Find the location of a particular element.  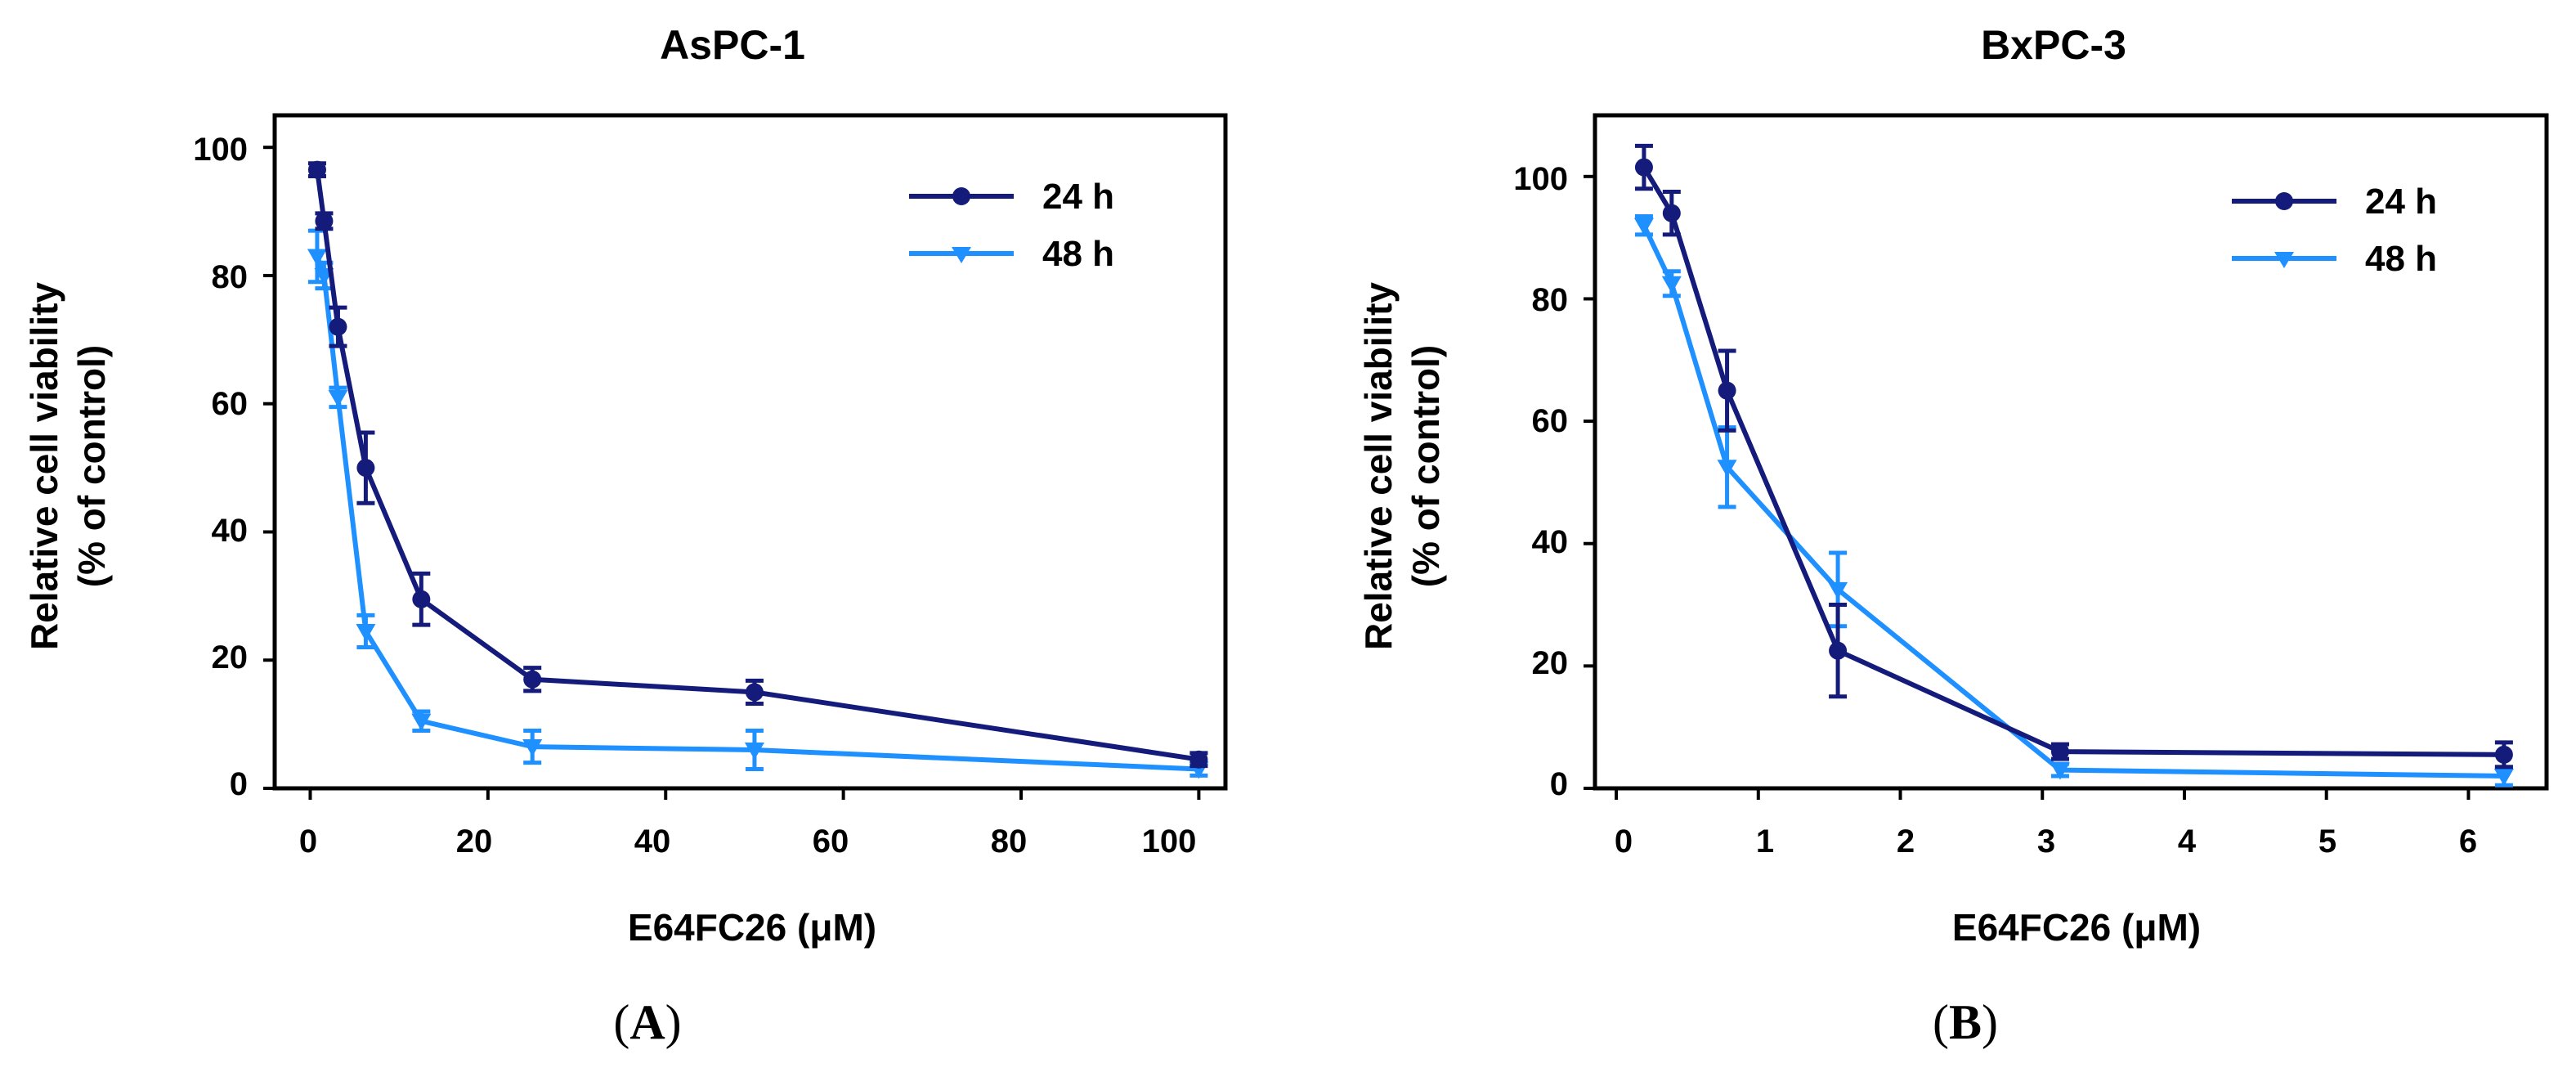

x-tick-label: 3 is located at coordinates (2046, 841).